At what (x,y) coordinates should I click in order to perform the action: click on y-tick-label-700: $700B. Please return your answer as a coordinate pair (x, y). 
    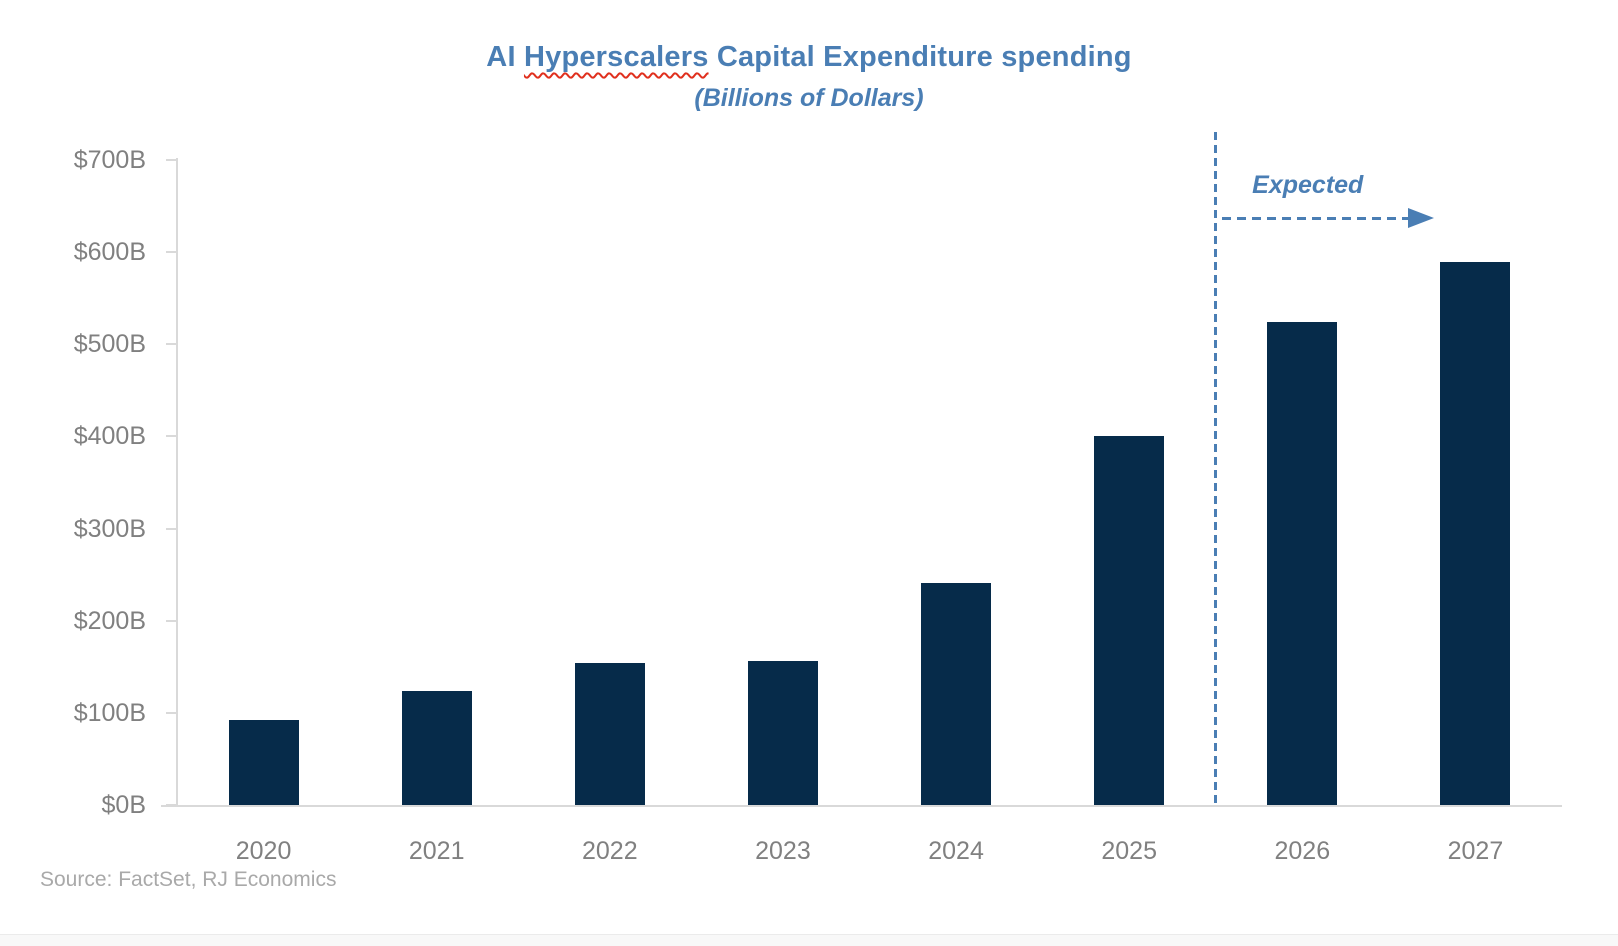
    Looking at the image, I should click on (109, 160).